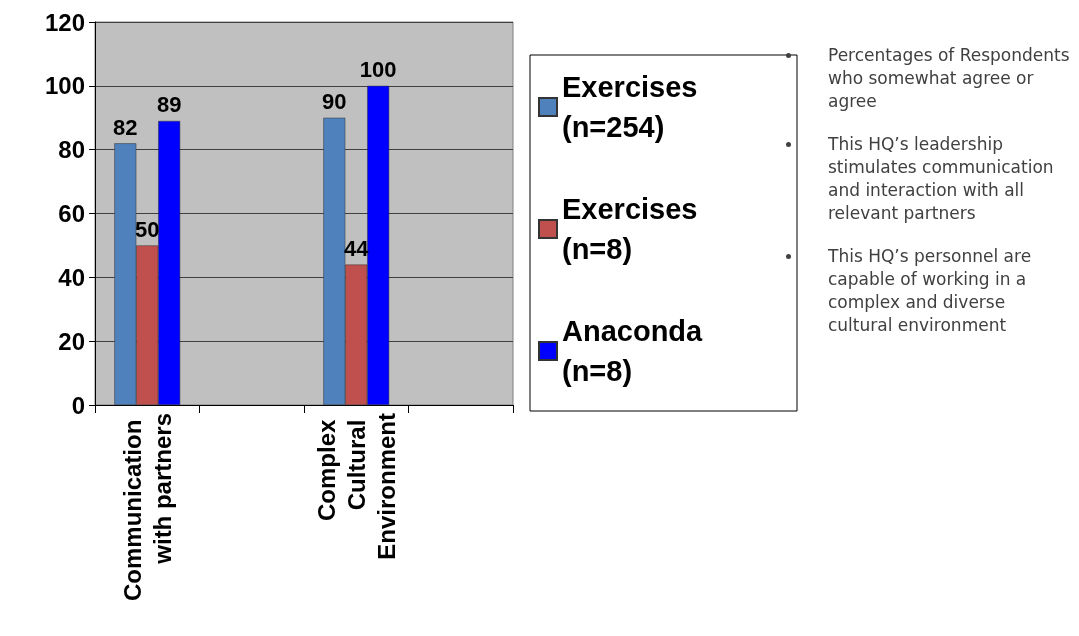 The height and width of the screenshot is (636, 1079). Describe the element at coordinates (930, 291) in the screenshot. I see `text: This HQ’s personnel are capable of working in a complex and diverse cultural environment` at that location.